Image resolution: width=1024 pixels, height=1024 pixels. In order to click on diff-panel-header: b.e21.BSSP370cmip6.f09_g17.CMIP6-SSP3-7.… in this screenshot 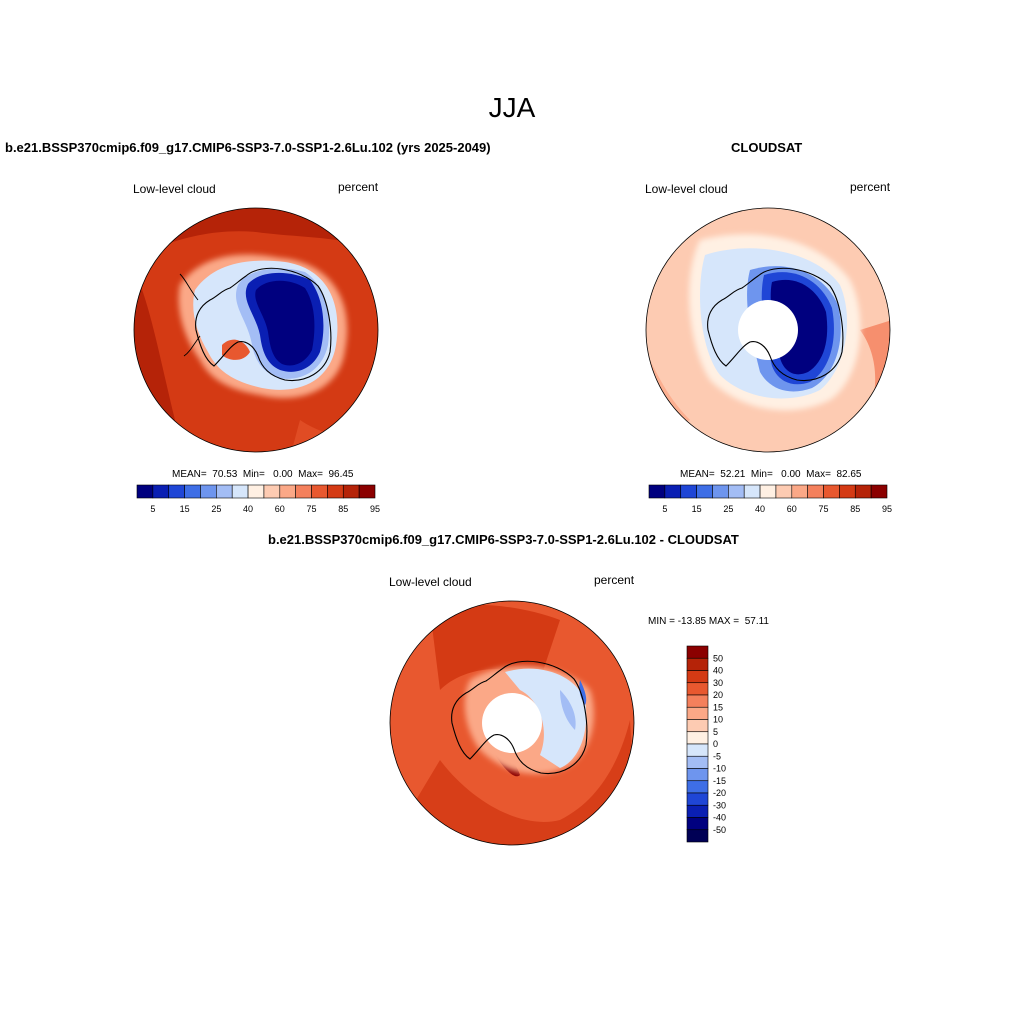, I will do `click(503, 539)`.